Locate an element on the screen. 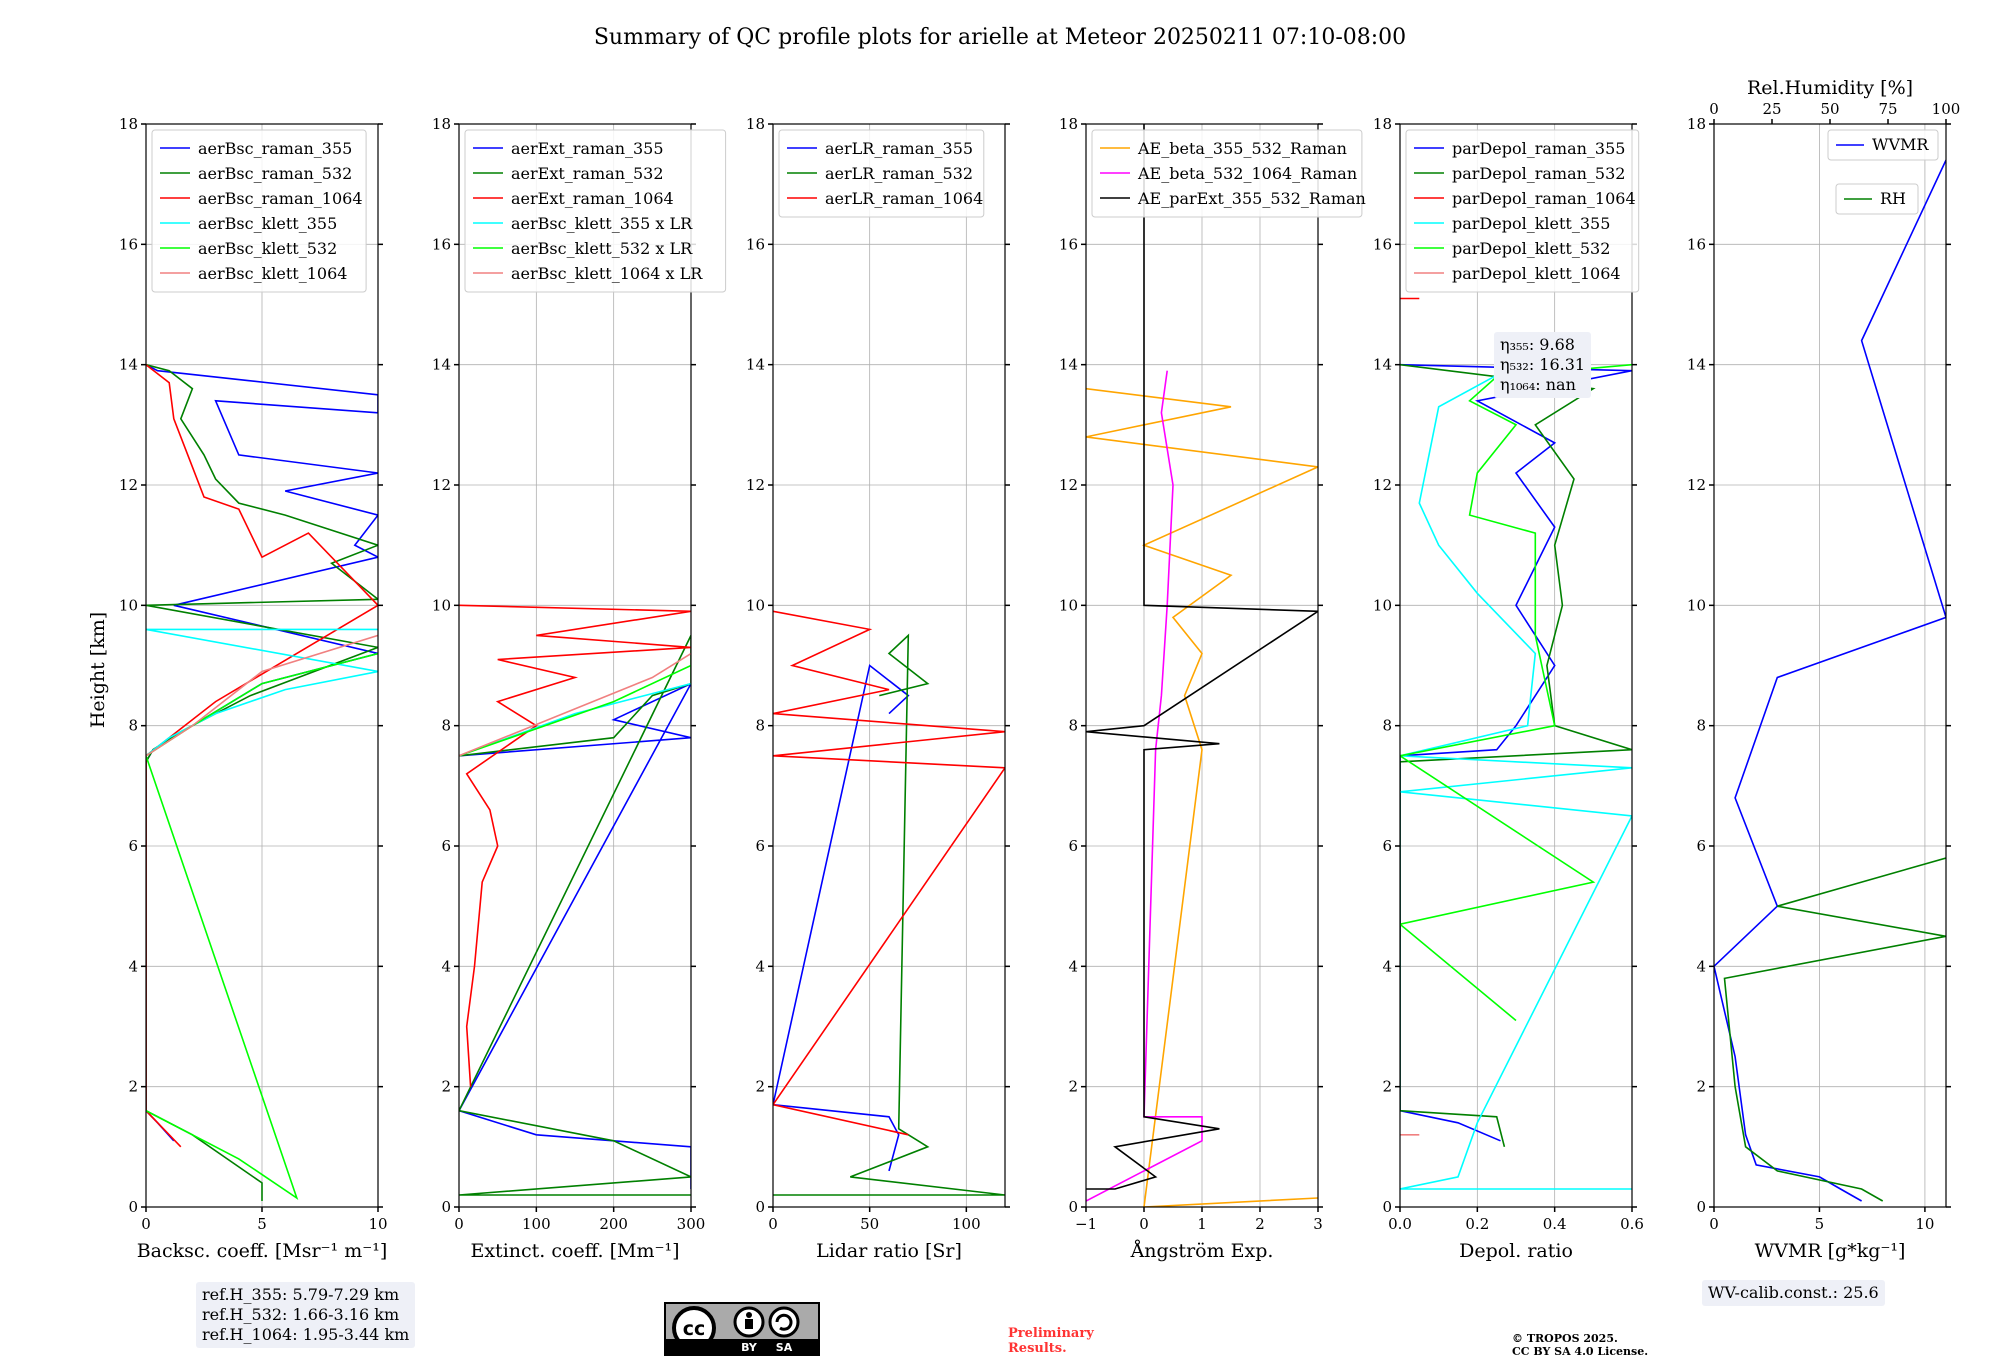  xtick-label-1: 1 is located at coordinates (1202, 1224).